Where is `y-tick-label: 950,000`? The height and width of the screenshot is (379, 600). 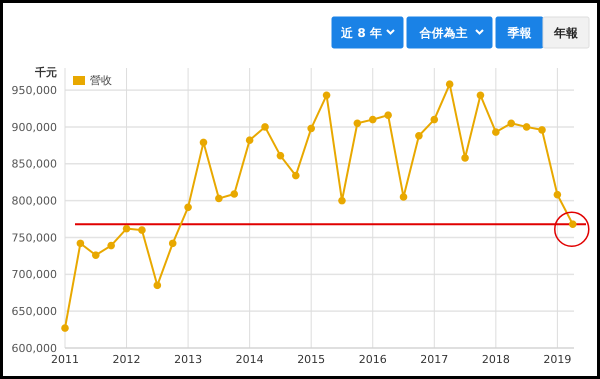 y-tick-label: 950,000 is located at coordinates (34, 90).